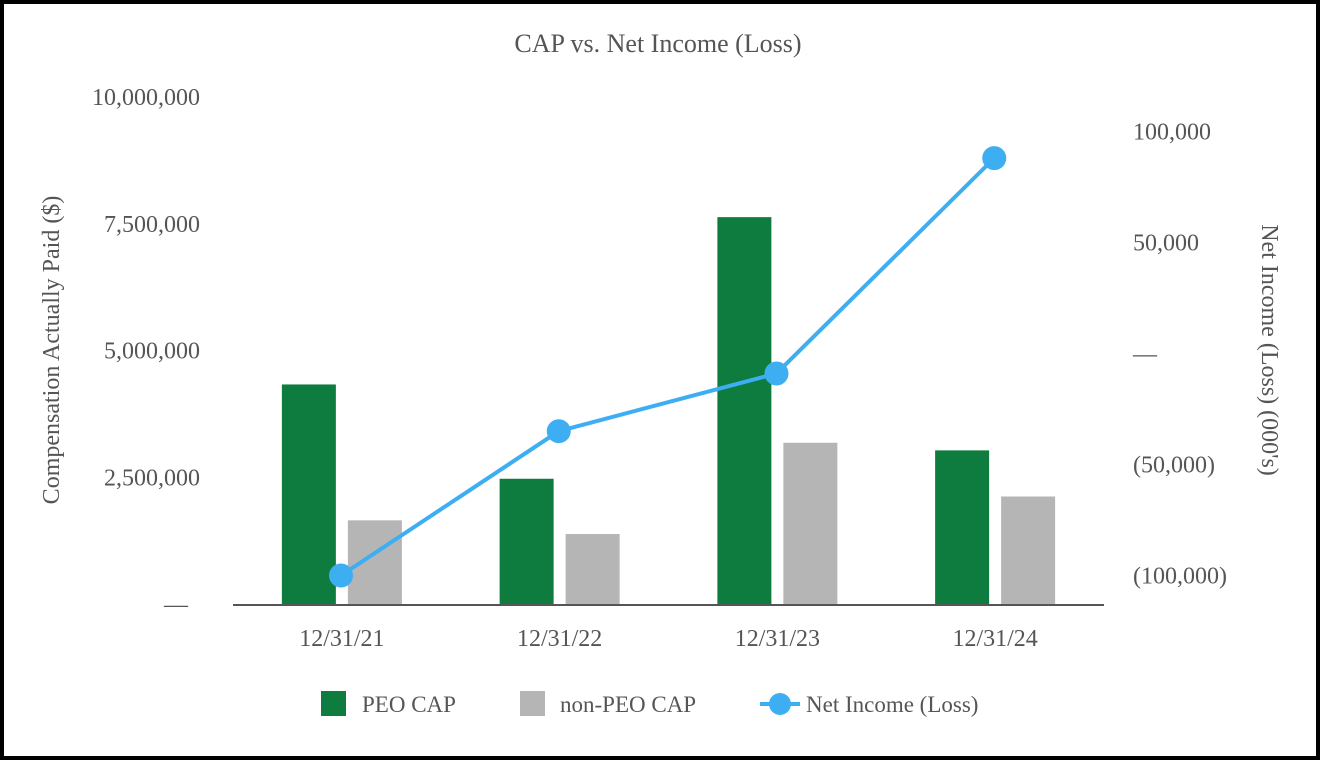 The height and width of the screenshot is (760, 1320). What do you see at coordinates (146, 98) in the screenshot?
I see `y-tick-label: 10,000,000` at bounding box center [146, 98].